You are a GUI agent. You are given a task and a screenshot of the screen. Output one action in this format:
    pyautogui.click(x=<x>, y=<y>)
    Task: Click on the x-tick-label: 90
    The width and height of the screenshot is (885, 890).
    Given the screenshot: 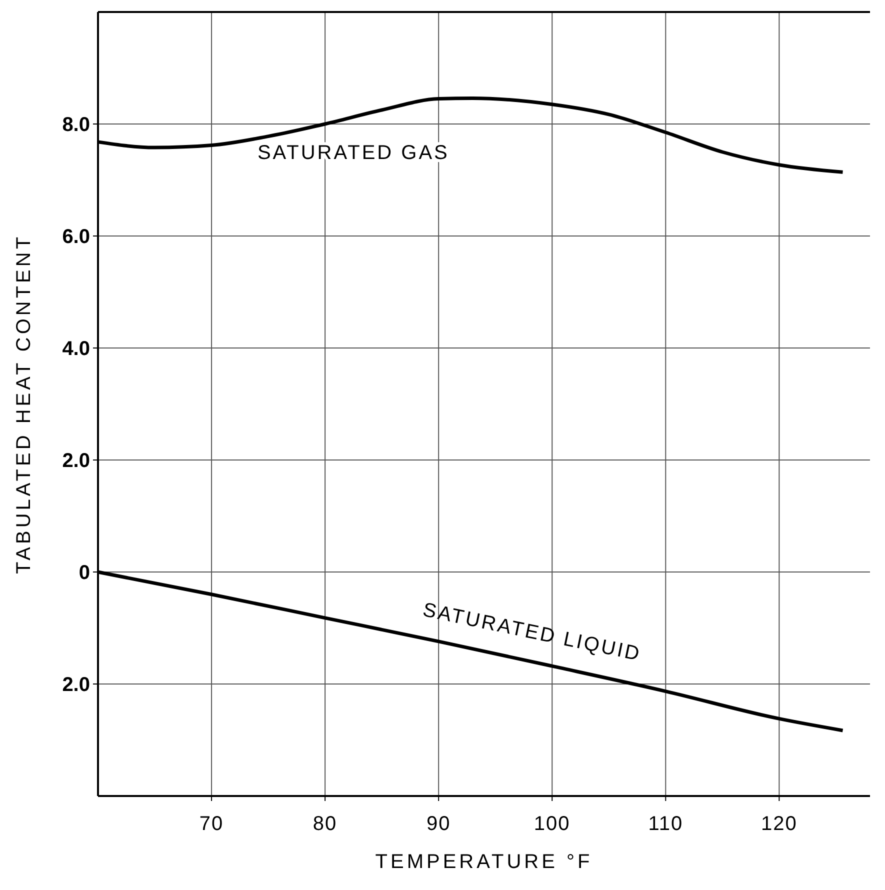 What is the action you would take?
    pyautogui.click(x=438, y=824)
    